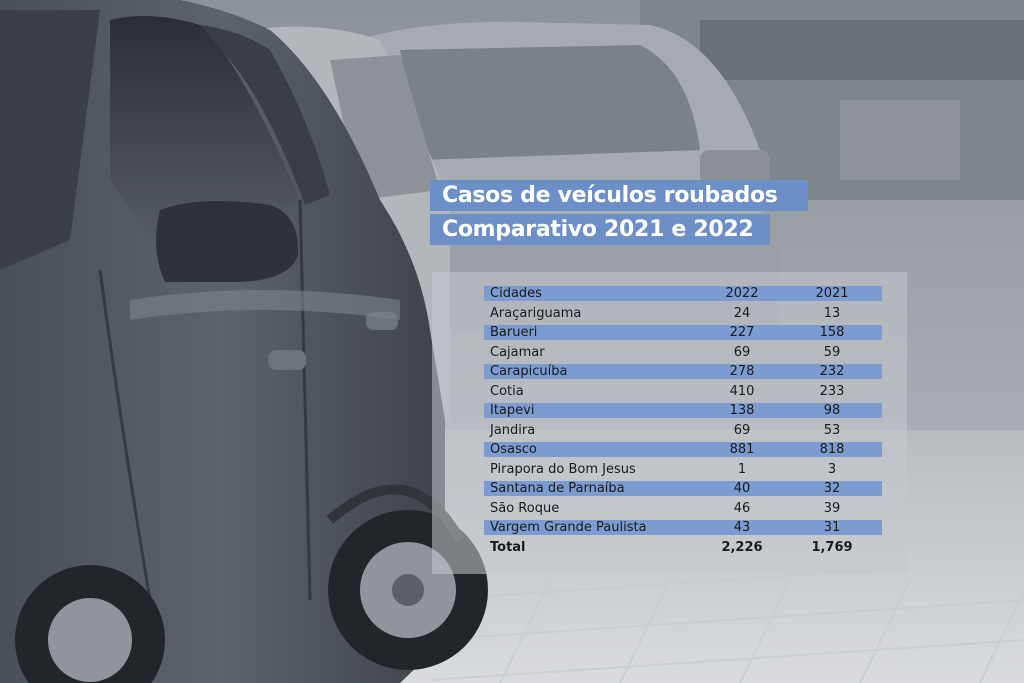  I want to click on cell-city: Cotia, so click(507, 391).